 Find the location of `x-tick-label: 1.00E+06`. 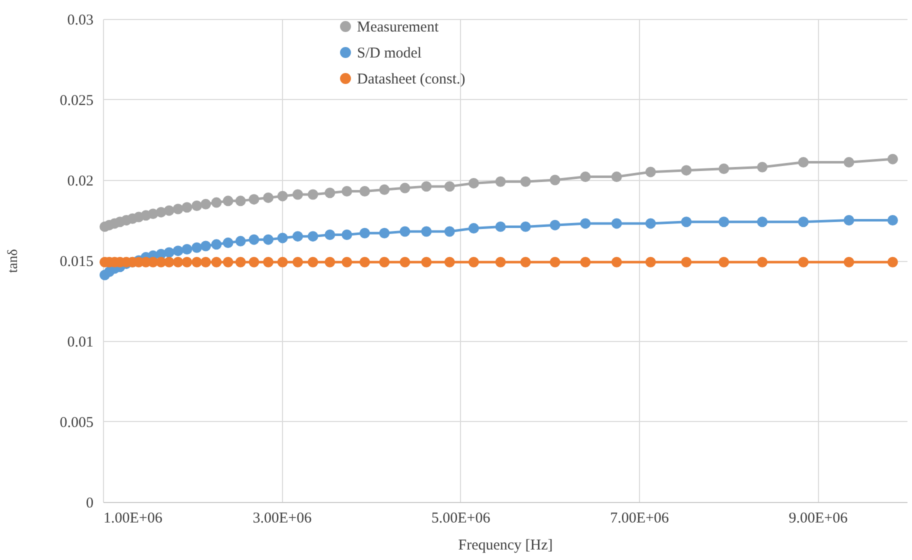

x-tick-label: 1.00E+06 is located at coordinates (133, 518).